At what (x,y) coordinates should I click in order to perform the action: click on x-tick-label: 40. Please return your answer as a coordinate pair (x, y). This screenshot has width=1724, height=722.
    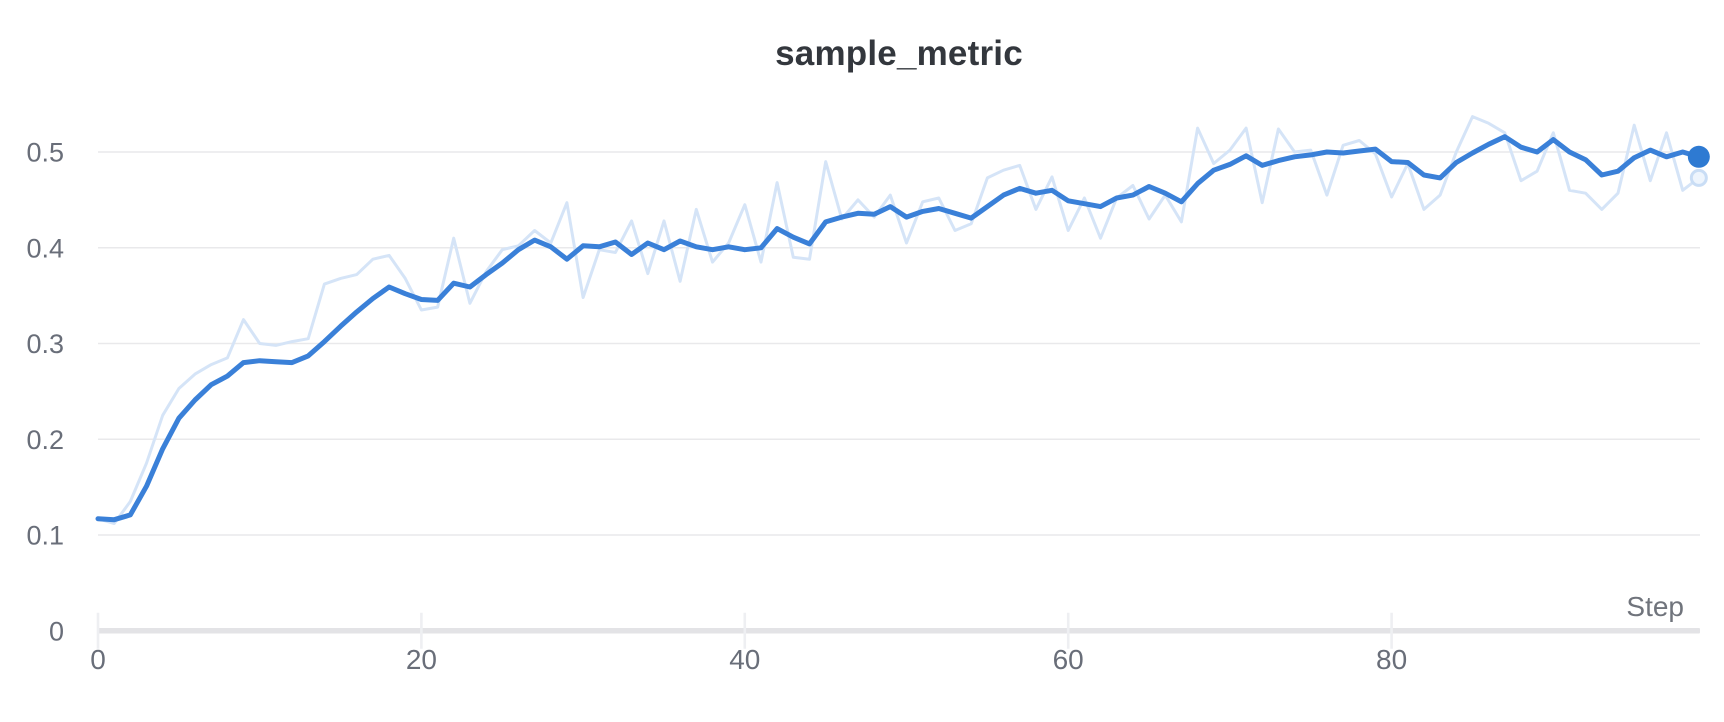
    Looking at the image, I should click on (744, 659).